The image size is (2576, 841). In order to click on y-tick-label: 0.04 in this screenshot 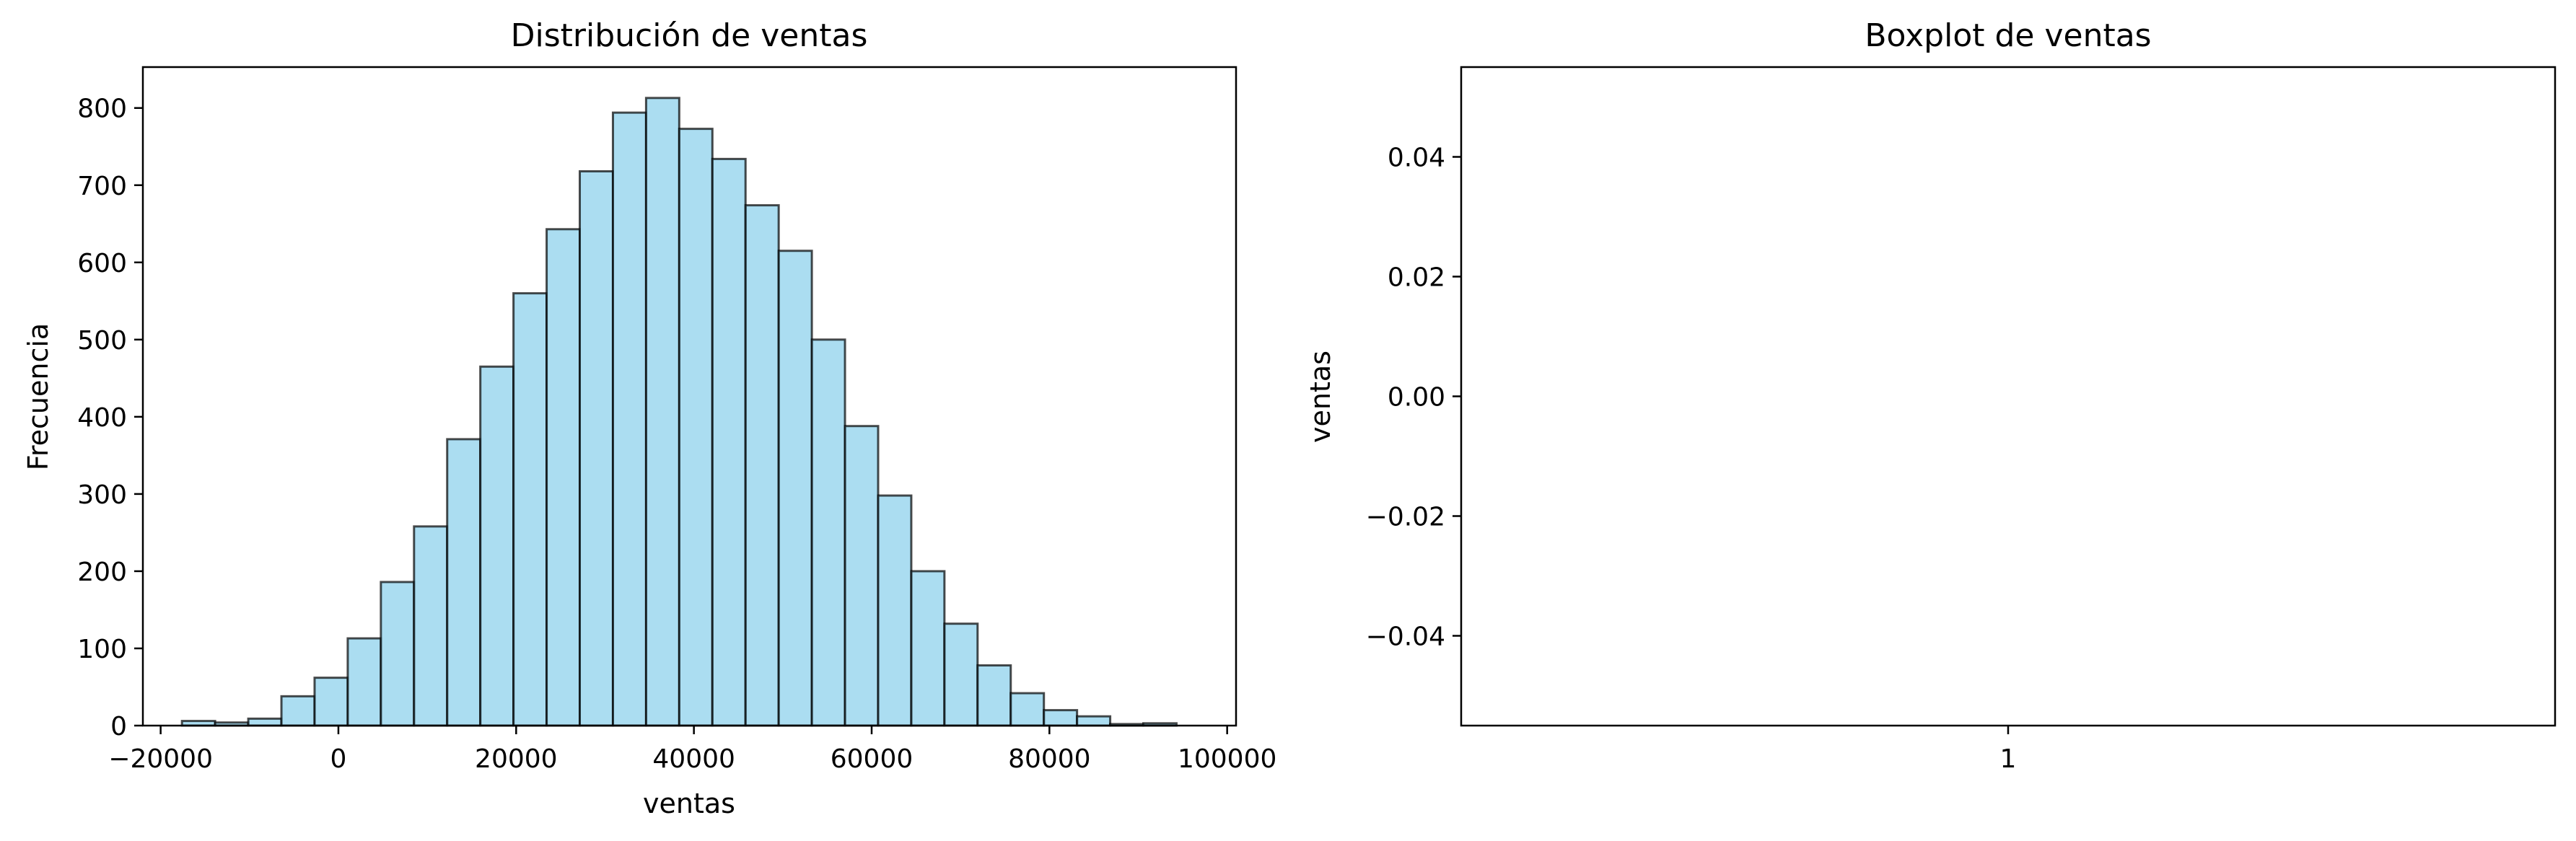, I will do `click(1416, 158)`.